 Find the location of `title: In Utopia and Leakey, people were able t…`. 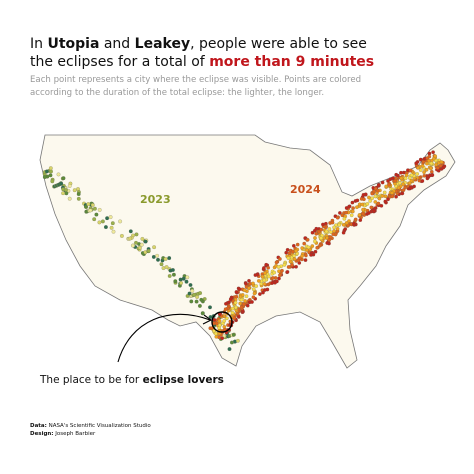

title: In Utopia and Leakey, people were able t… is located at coordinates (198, 44).